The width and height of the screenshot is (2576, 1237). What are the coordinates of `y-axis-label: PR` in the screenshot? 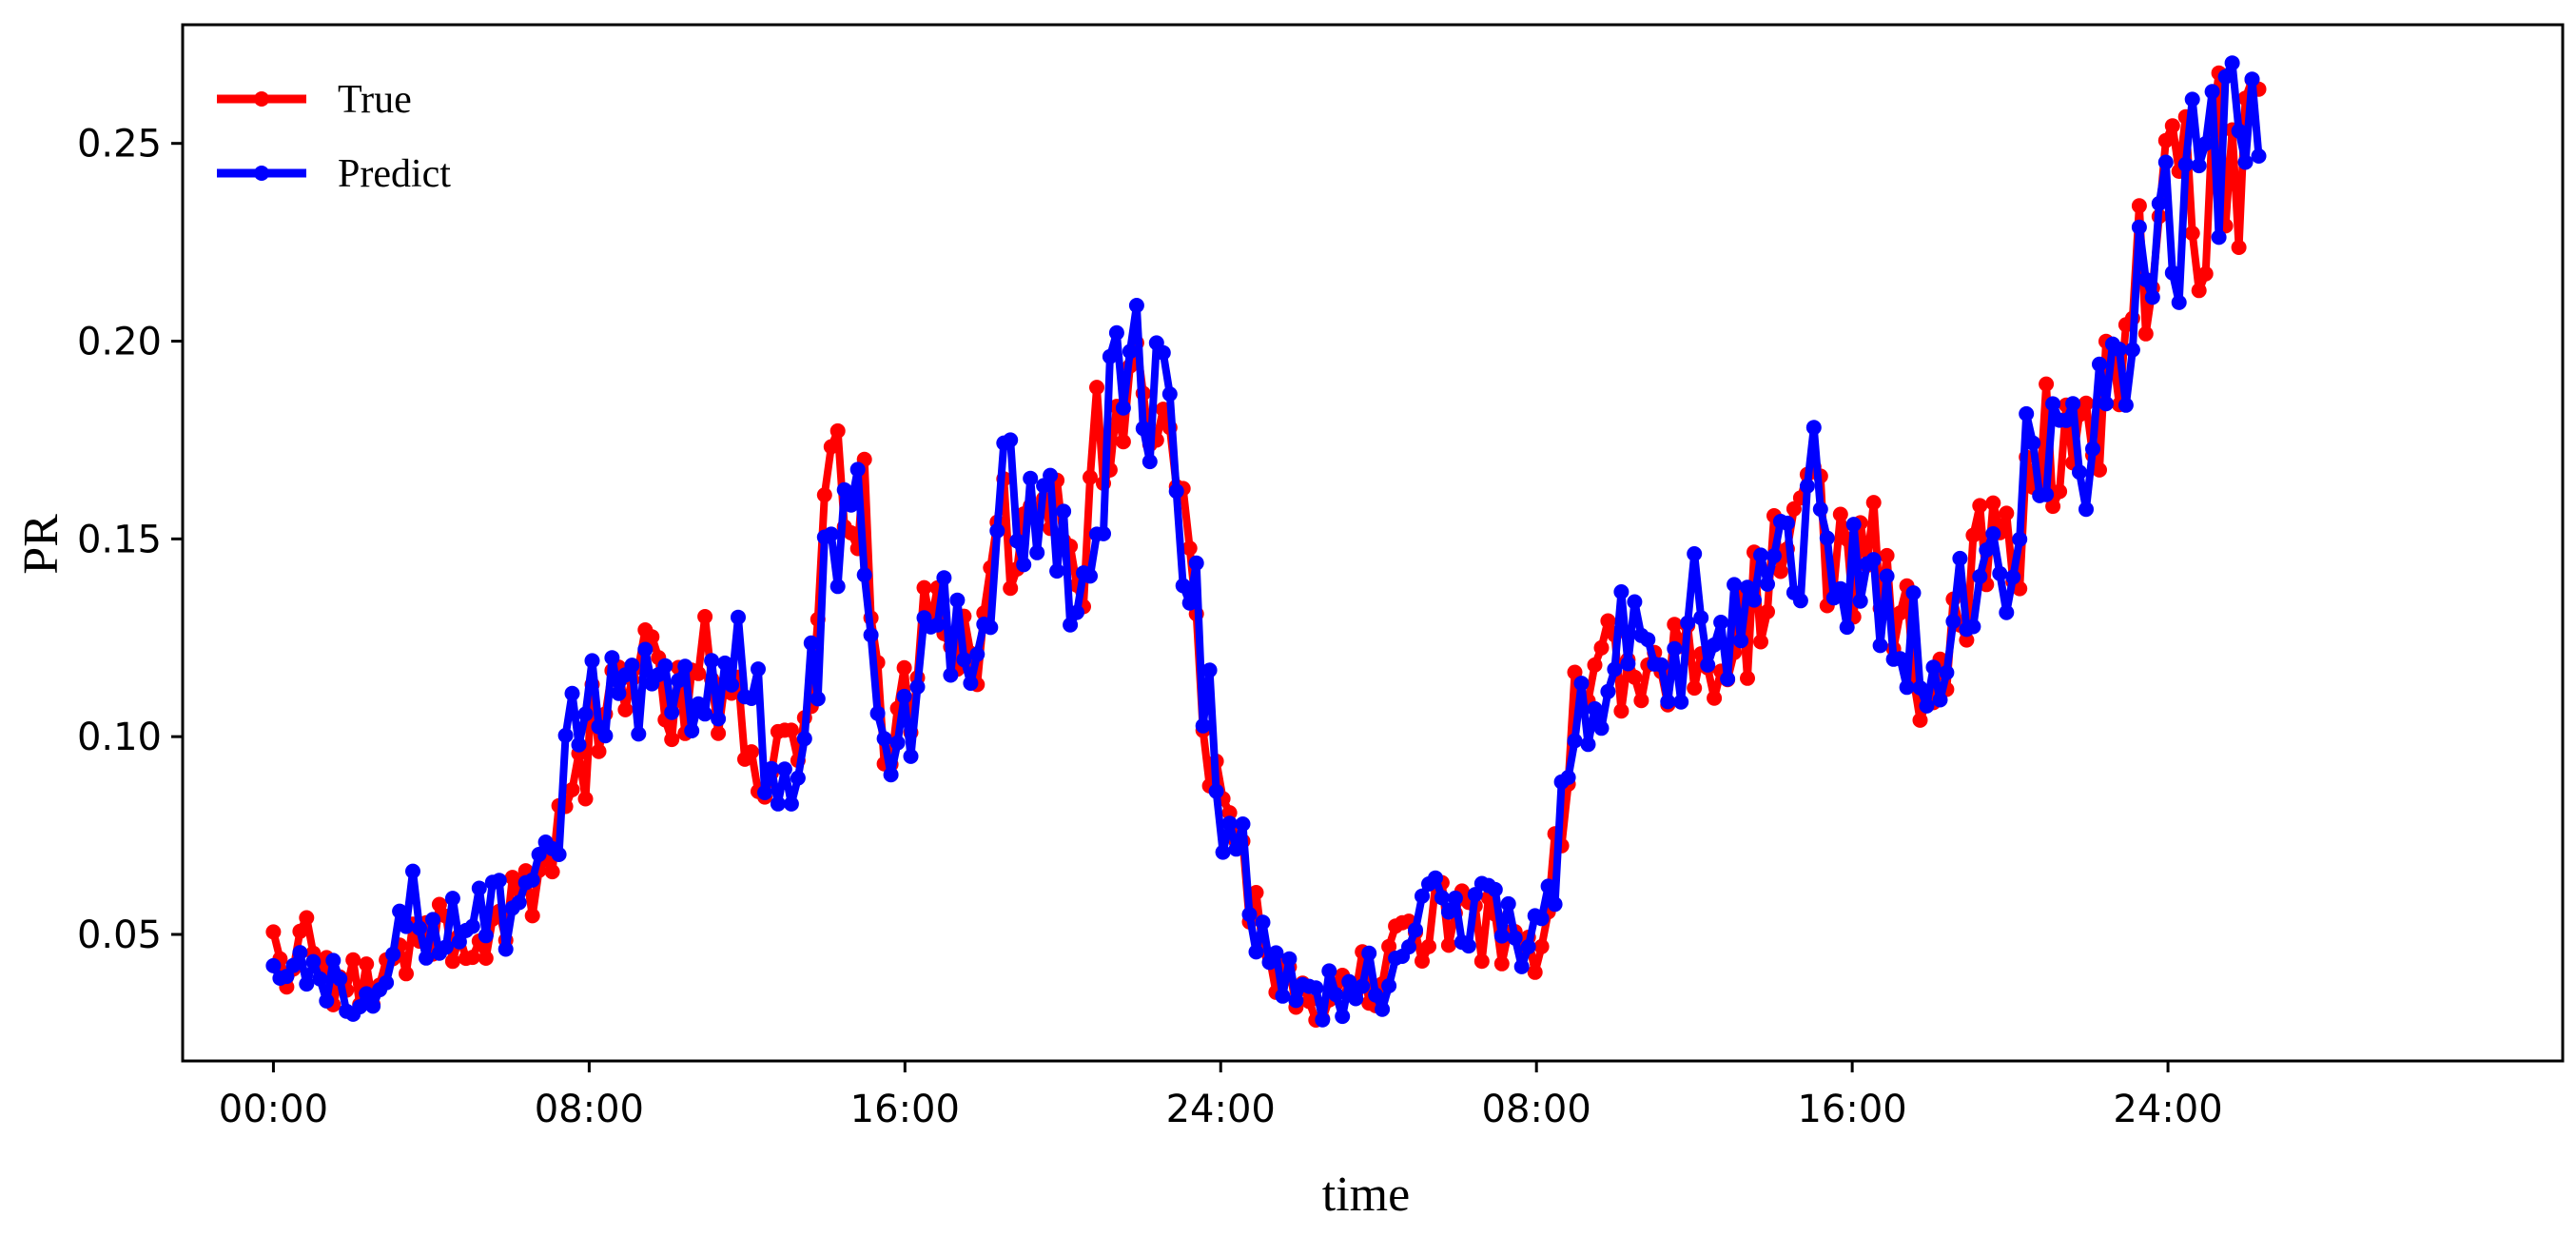 It's located at (41, 544).